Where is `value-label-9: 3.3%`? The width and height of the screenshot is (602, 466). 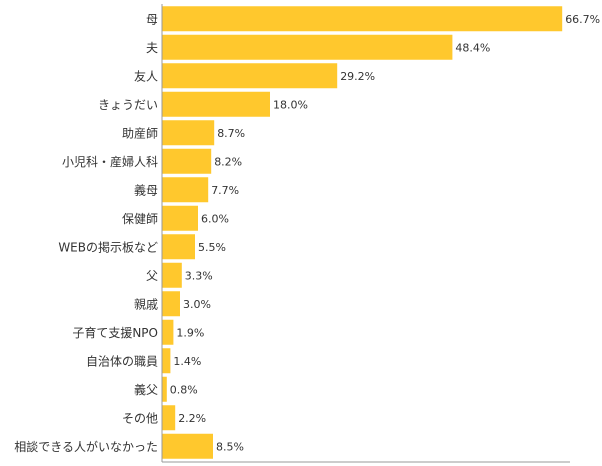 value-label-9: 3.3% is located at coordinates (199, 275).